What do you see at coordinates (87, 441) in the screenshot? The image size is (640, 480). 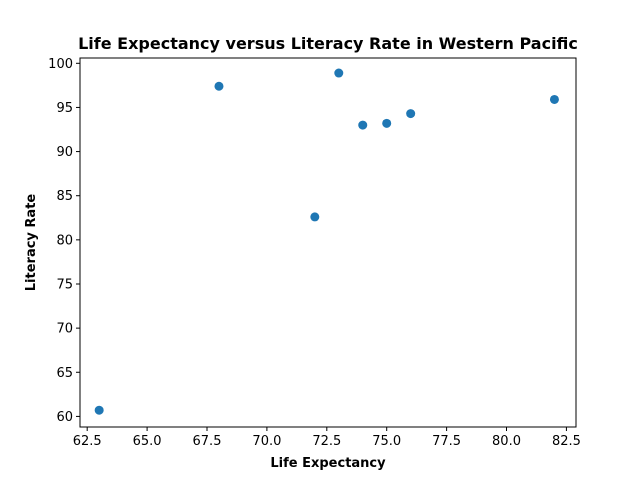 I see `x-tick-label: 62.5` at bounding box center [87, 441].